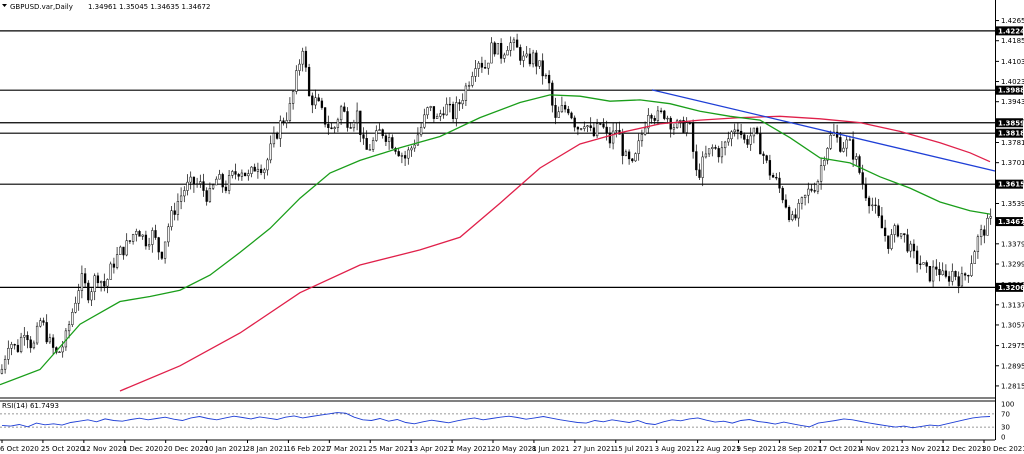 This screenshot has width=1024, height=454. What do you see at coordinates (1012, 82) in the screenshot?
I see `price-tick-label: 1.40230` at bounding box center [1012, 82].